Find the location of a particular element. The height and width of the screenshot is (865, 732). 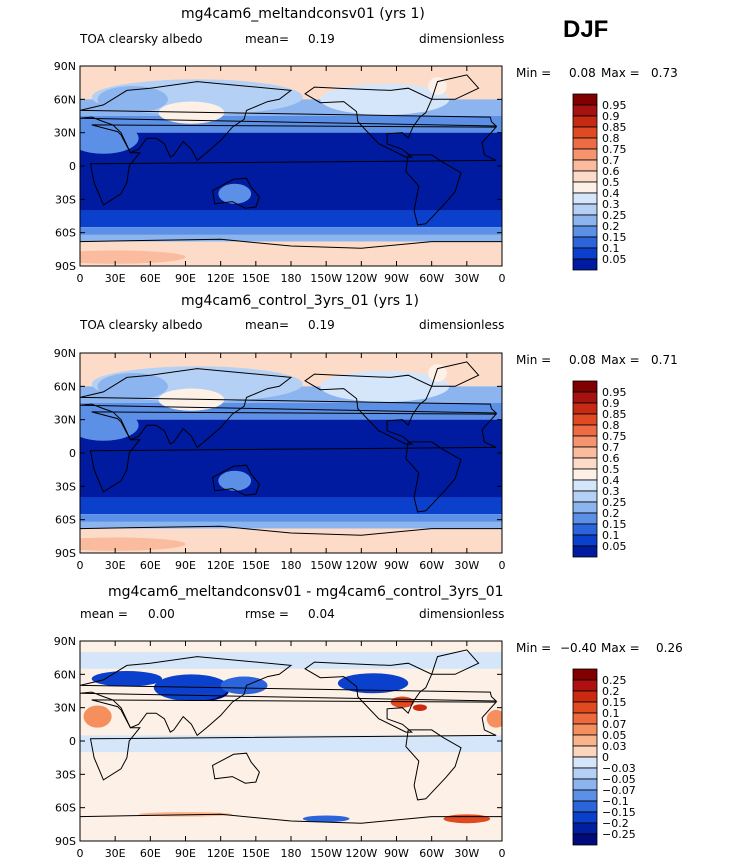

panel3-max-label: Max = is located at coordinates (620, 648).